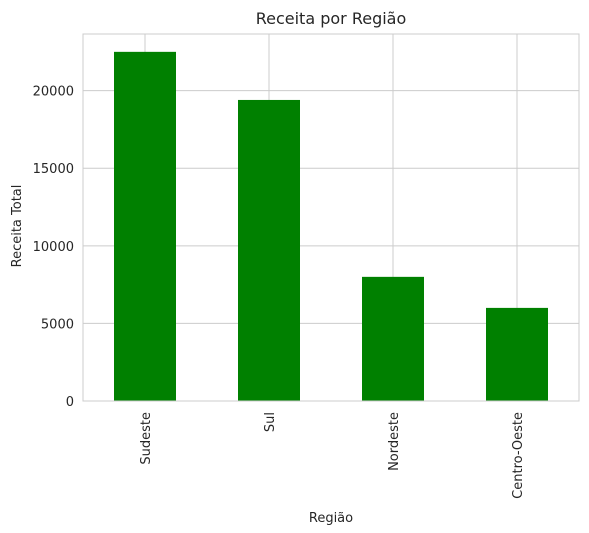 This screenshot has height=533, width=589. I want to click on chart-title: Receita por Região, so click(331, 18).